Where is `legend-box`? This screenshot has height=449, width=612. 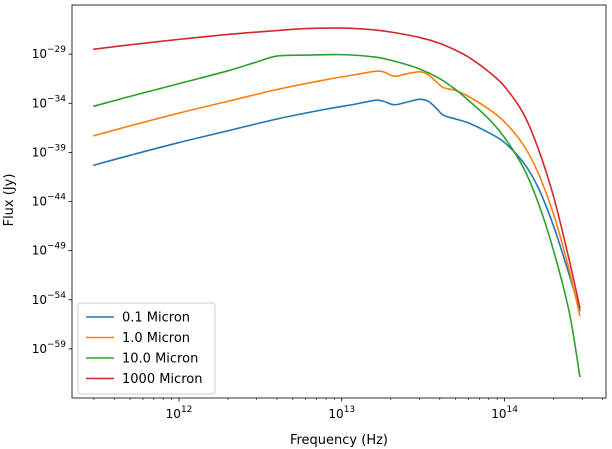 legend-box is located at coordinates (146, 348).